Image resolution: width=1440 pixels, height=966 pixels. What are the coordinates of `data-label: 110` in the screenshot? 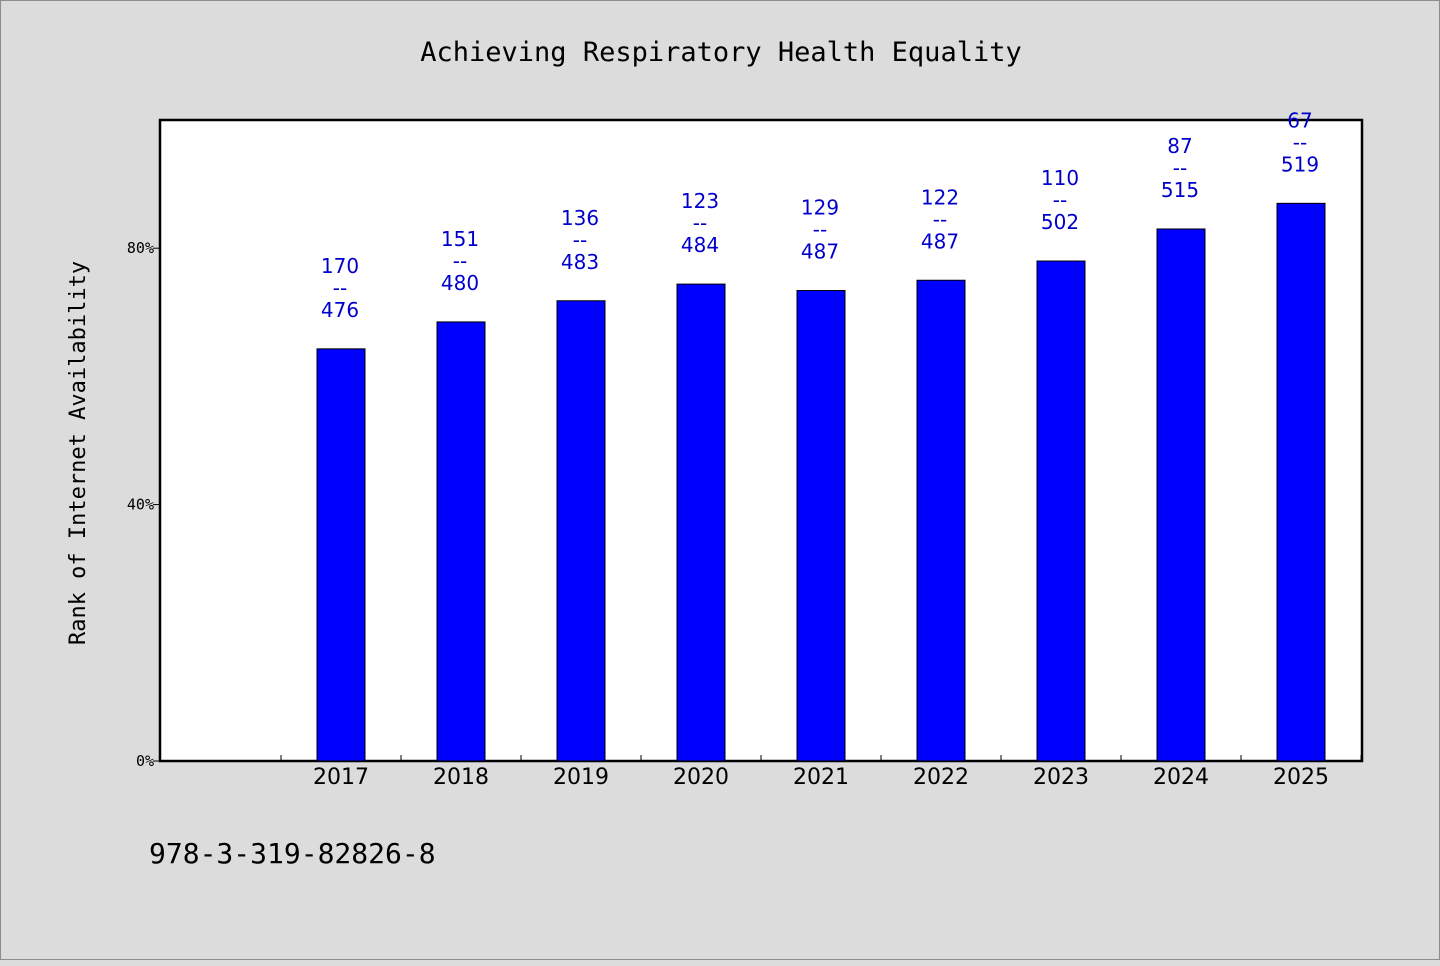 It's located at (1060, 178).